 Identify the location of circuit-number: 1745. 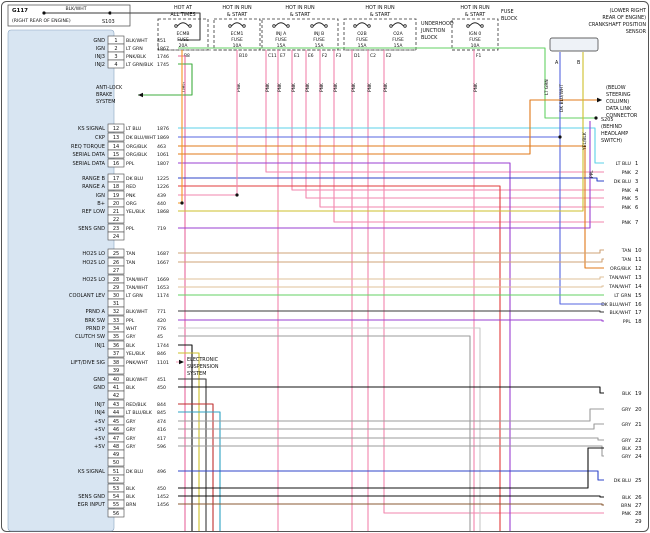
(163, 65).